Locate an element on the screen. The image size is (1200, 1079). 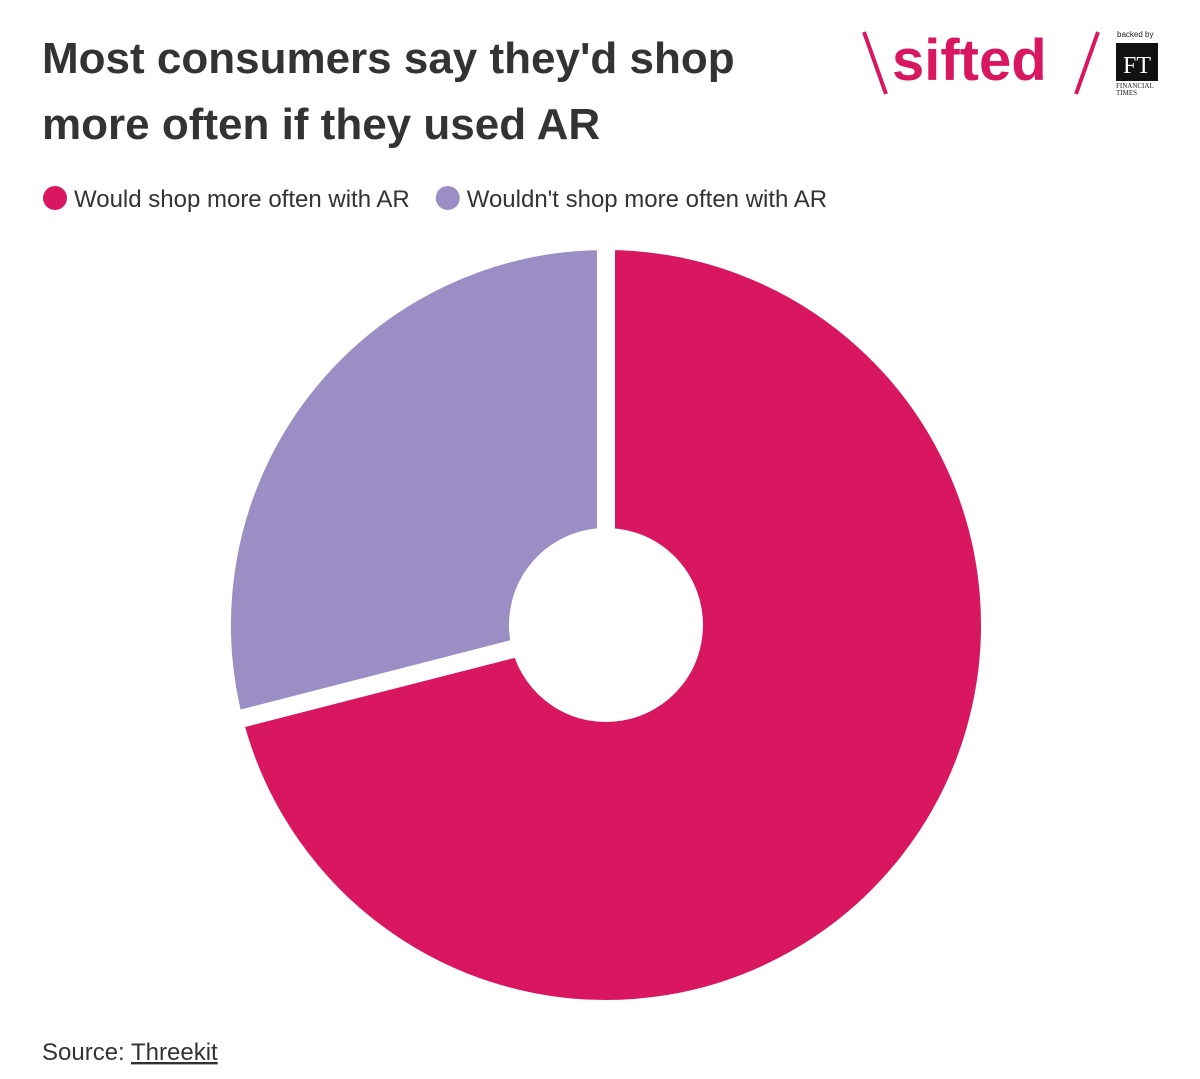
legend-label: Wouldn't shop more often with AR is located at coordinates (647, 199).